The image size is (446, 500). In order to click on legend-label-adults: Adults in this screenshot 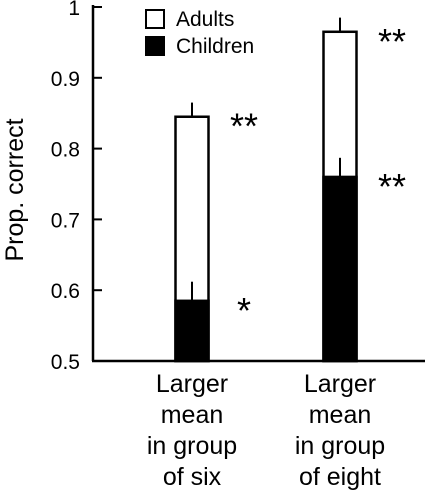, I will do `click(205, 19)`.